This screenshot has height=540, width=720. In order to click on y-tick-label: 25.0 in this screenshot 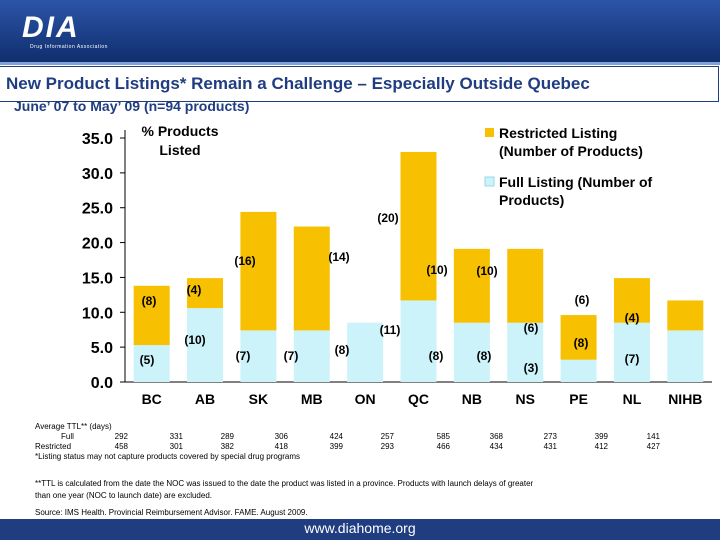, I will do `click(97, 209)`.